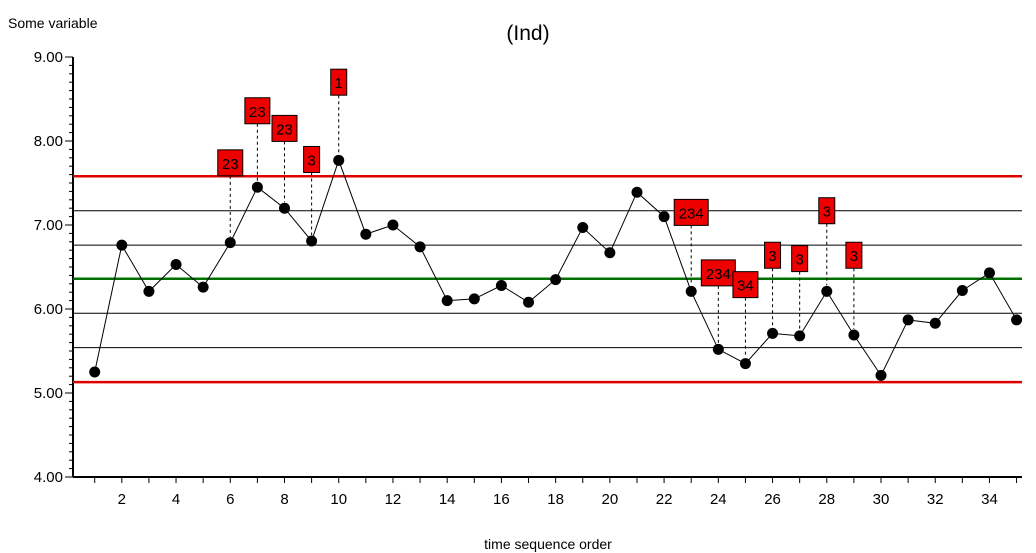  I want to click on x-tick-label: 12, so click(393, 499).